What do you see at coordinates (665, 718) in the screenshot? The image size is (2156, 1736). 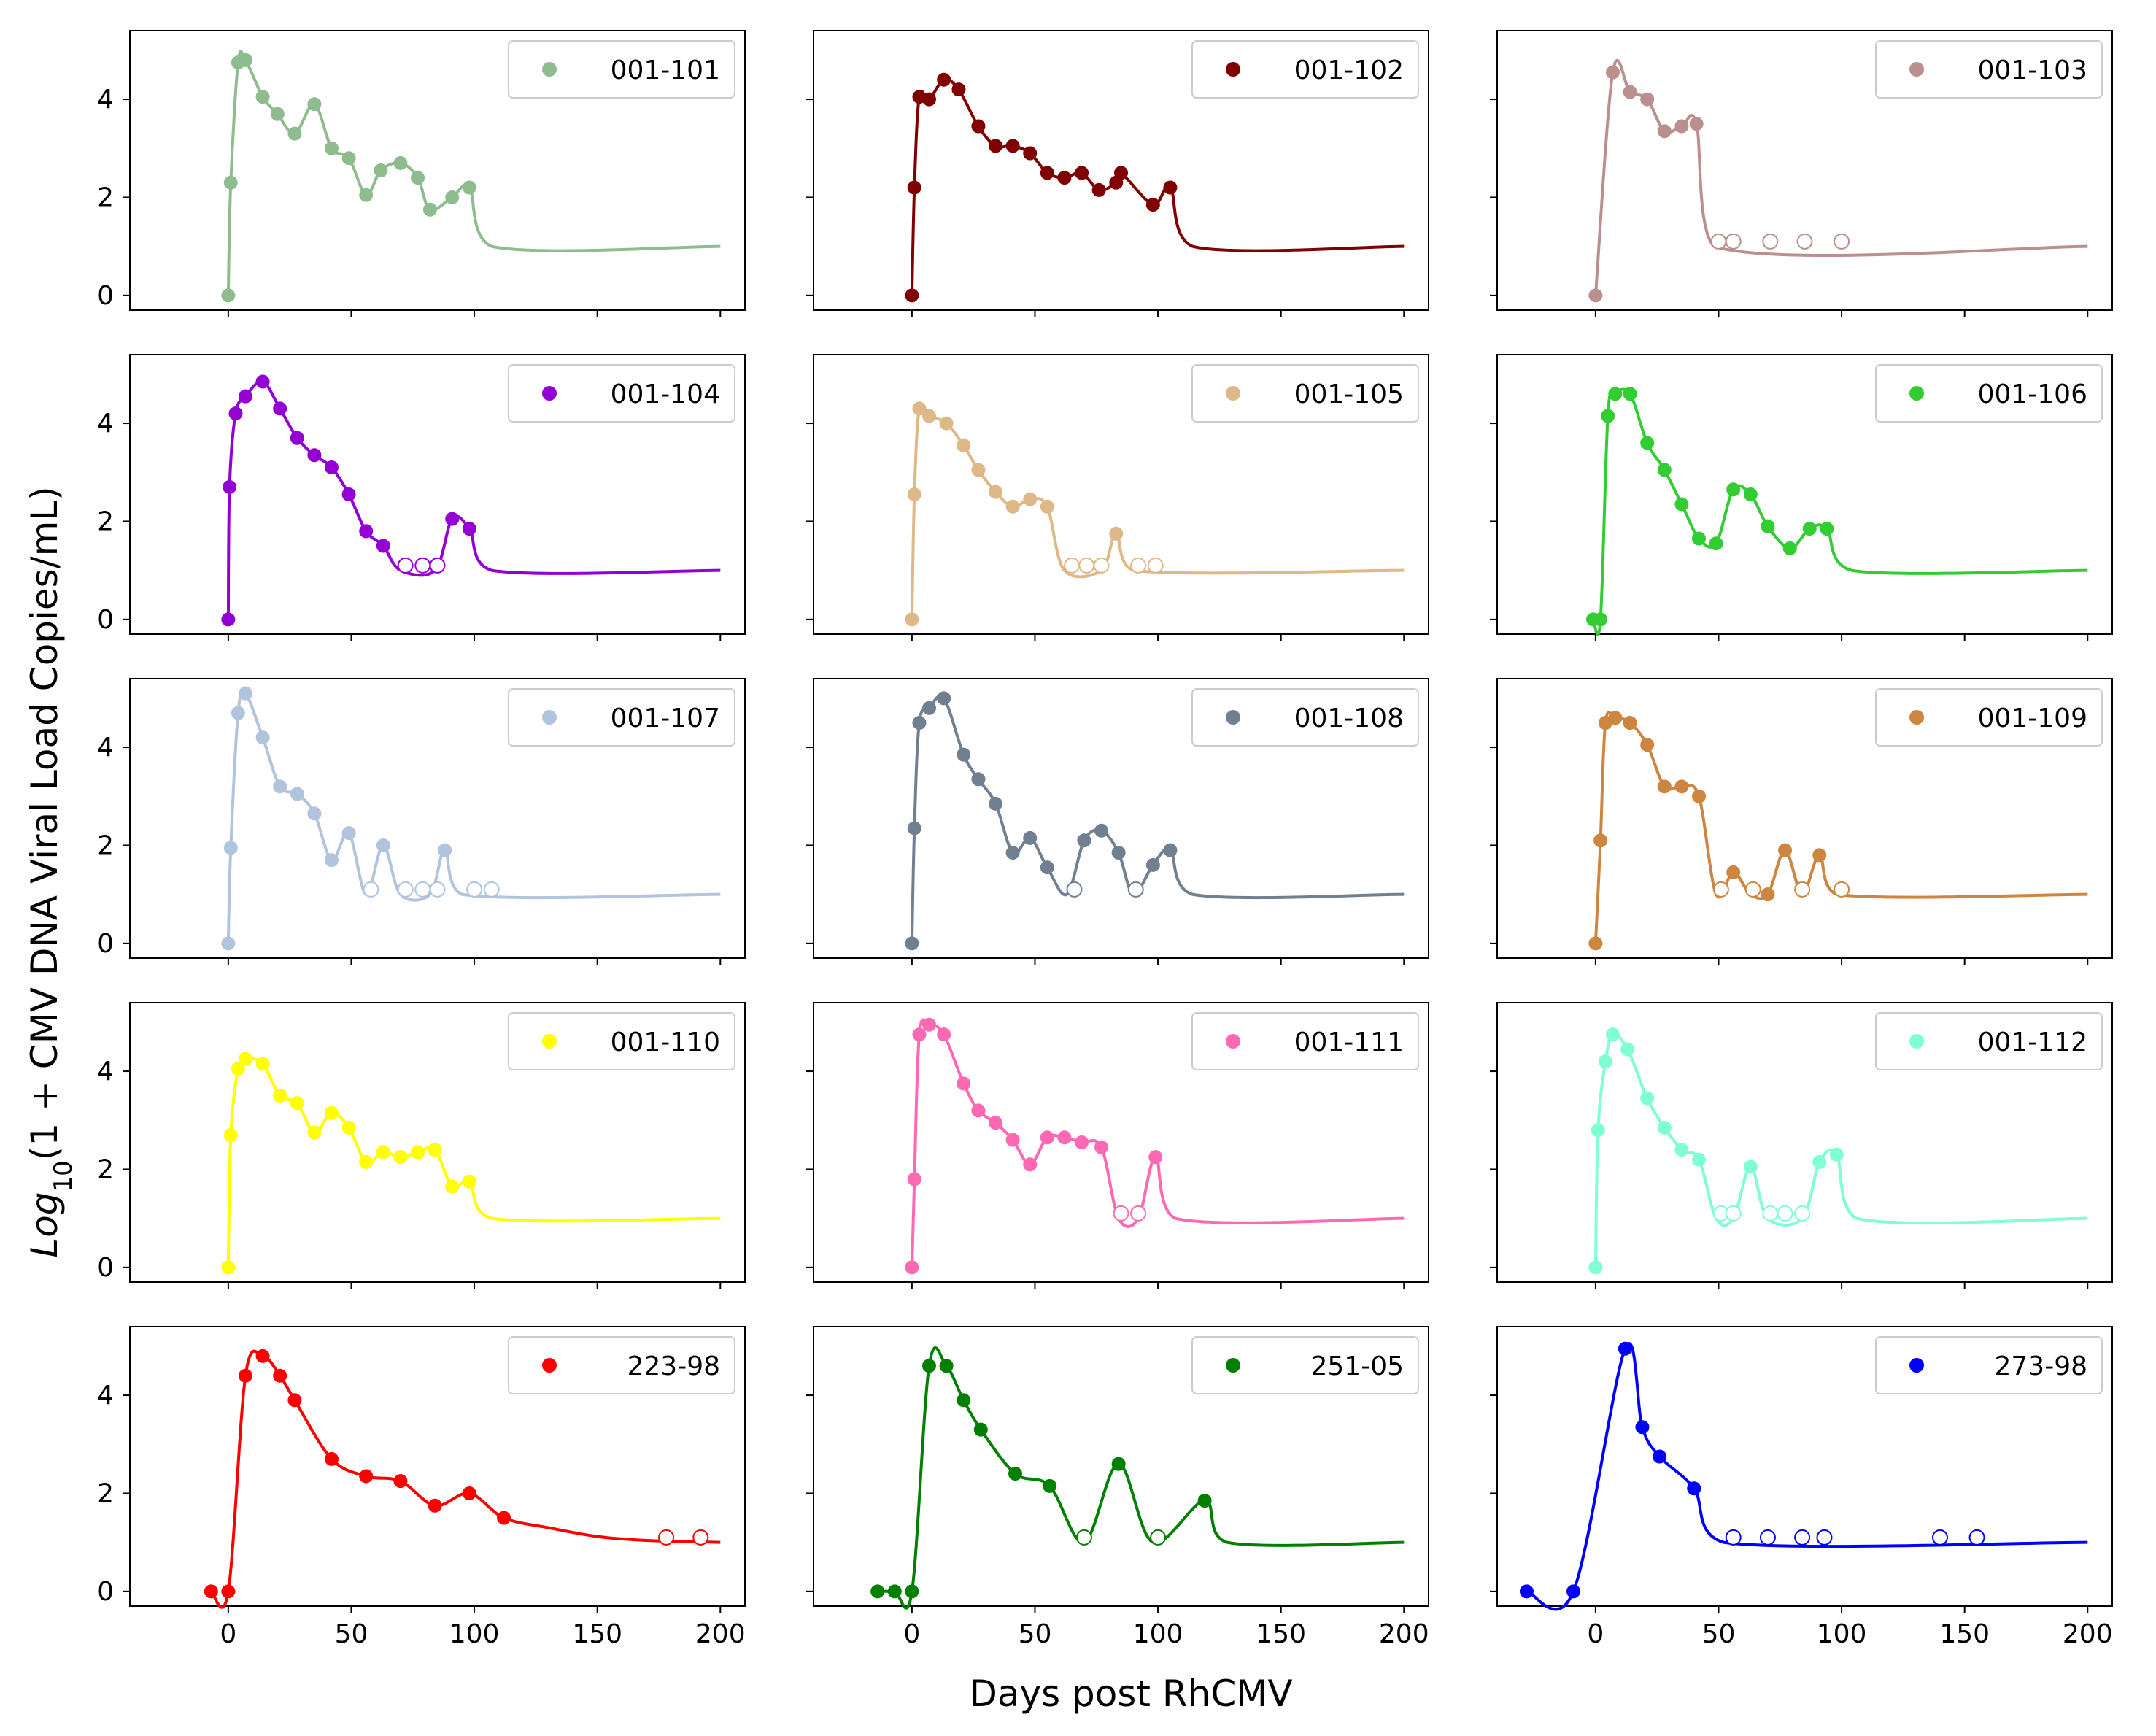 I see `legend-label: 001-107` at bounding box center [665, 718].